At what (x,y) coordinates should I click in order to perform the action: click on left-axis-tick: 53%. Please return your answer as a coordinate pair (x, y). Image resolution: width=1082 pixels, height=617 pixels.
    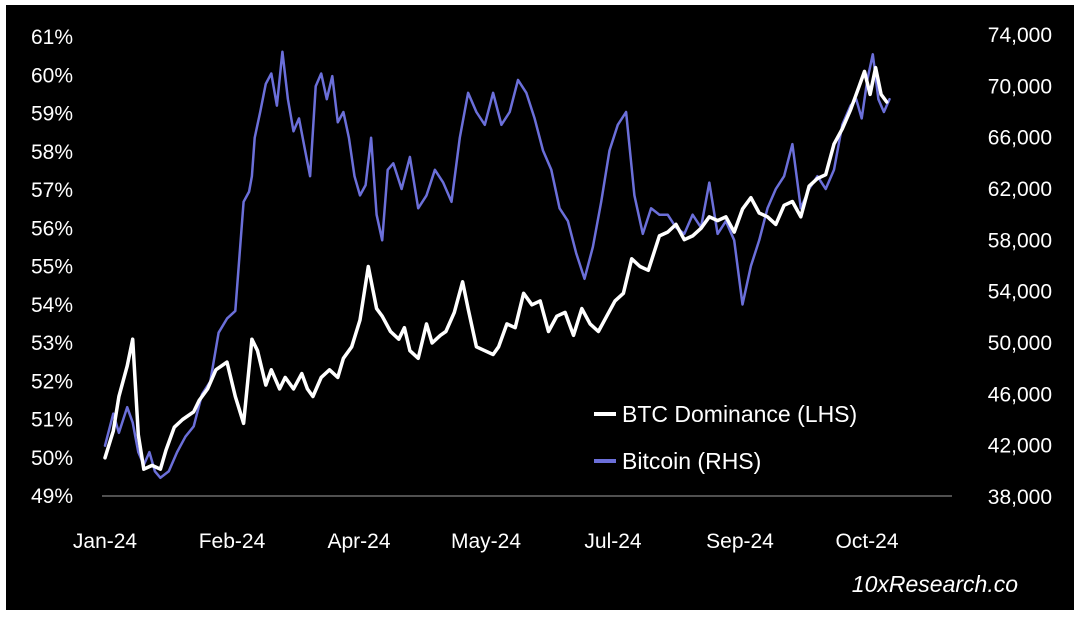
    Looking at the image, I should click on (52, 343).